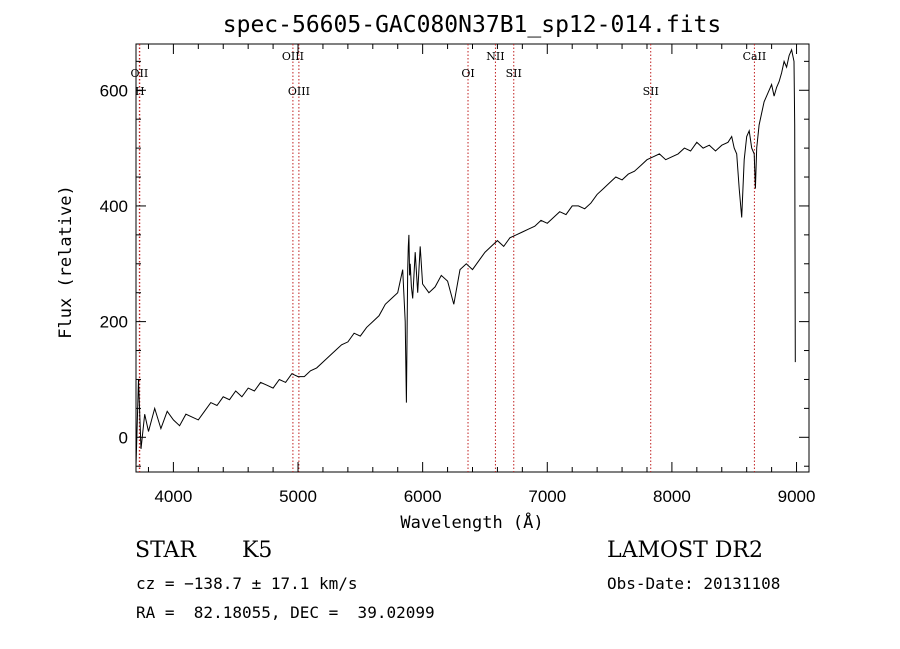  I want to click on x-tick-label: 6000, so click(423, 496).